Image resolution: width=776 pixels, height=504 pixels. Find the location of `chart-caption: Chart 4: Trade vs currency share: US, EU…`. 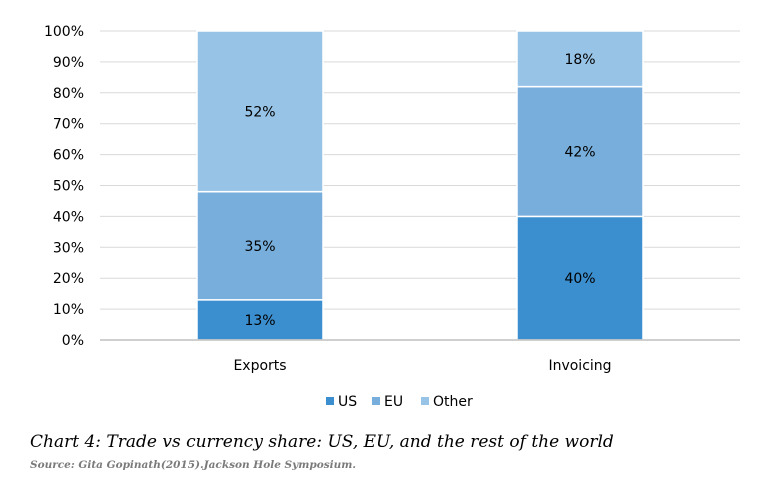

chart-caption: Chart 4: Trade vs currency share: US, EU… is located at coordinates (322, 442).